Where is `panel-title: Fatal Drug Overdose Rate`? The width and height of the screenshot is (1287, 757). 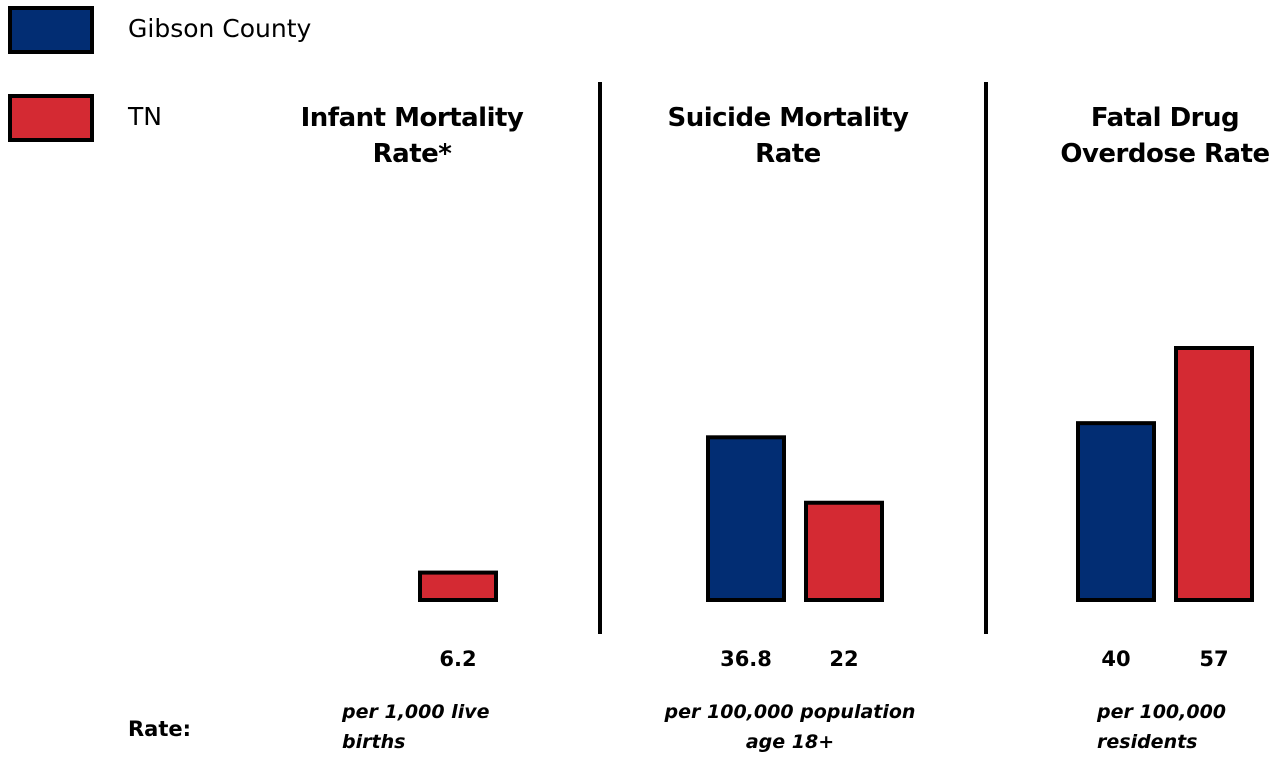
panel-title: Fatal Drug Overdose Rate is located at coordinates (1165, 136).